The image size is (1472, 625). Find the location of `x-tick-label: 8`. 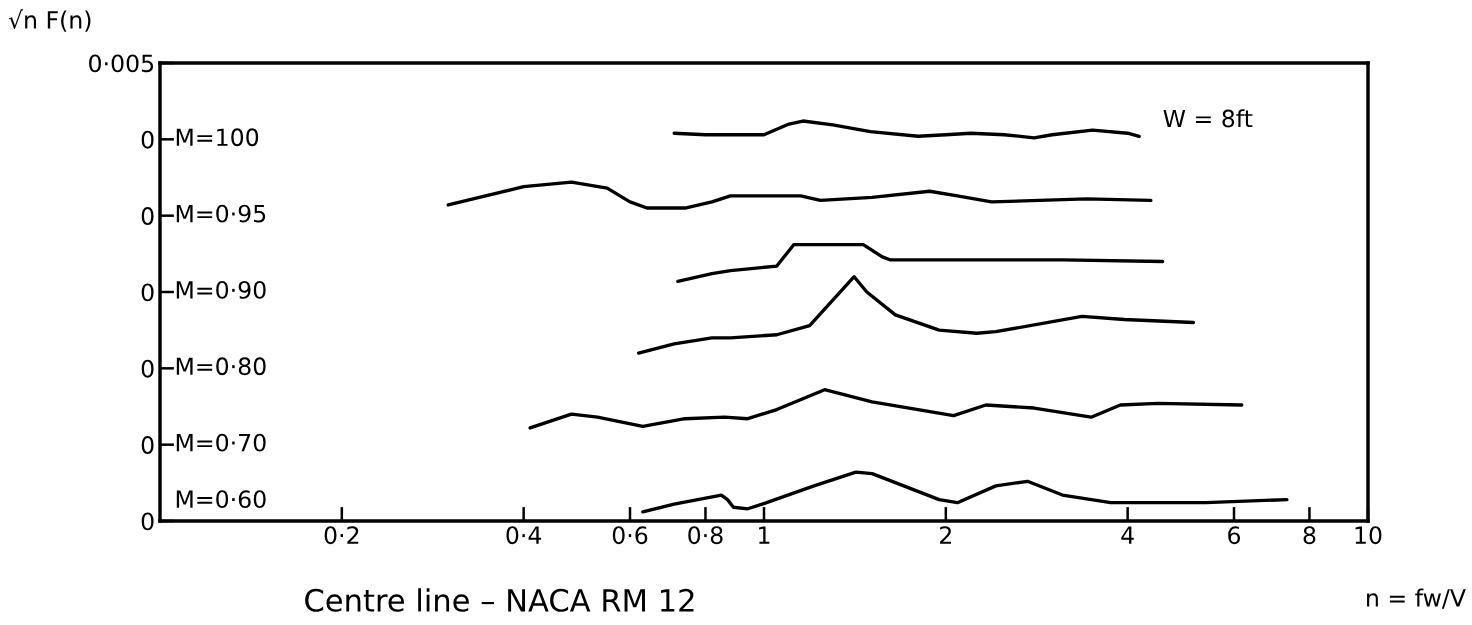

x-tick-label: 8 is located at coordinates (1309, 535).